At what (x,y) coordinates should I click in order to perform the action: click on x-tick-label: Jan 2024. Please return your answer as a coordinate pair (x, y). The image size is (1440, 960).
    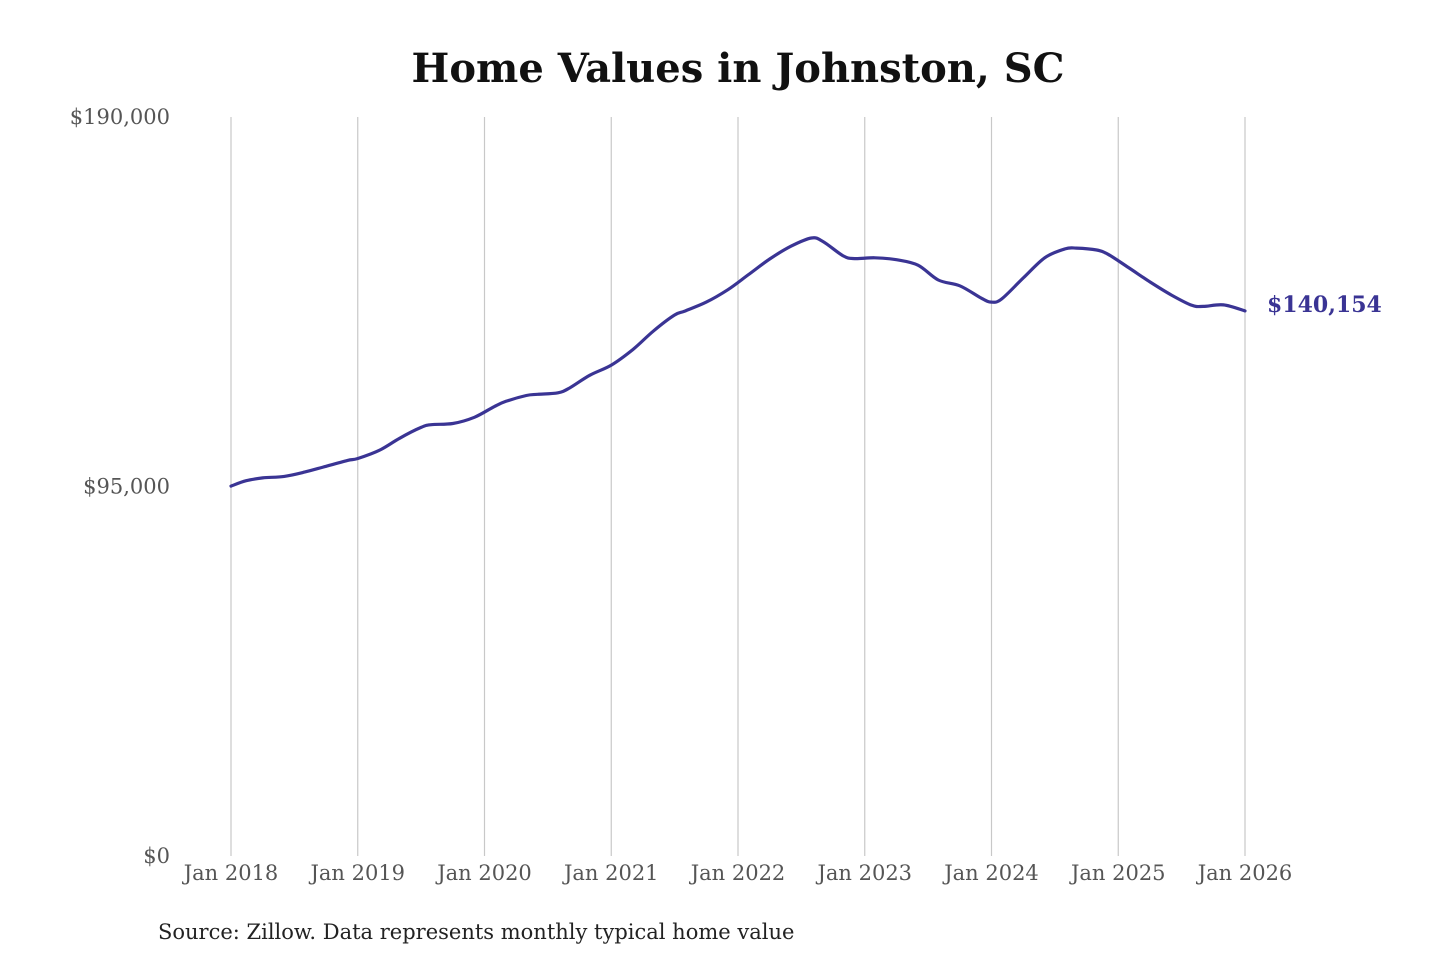
    Looking at the image, I should click on (990, 873).